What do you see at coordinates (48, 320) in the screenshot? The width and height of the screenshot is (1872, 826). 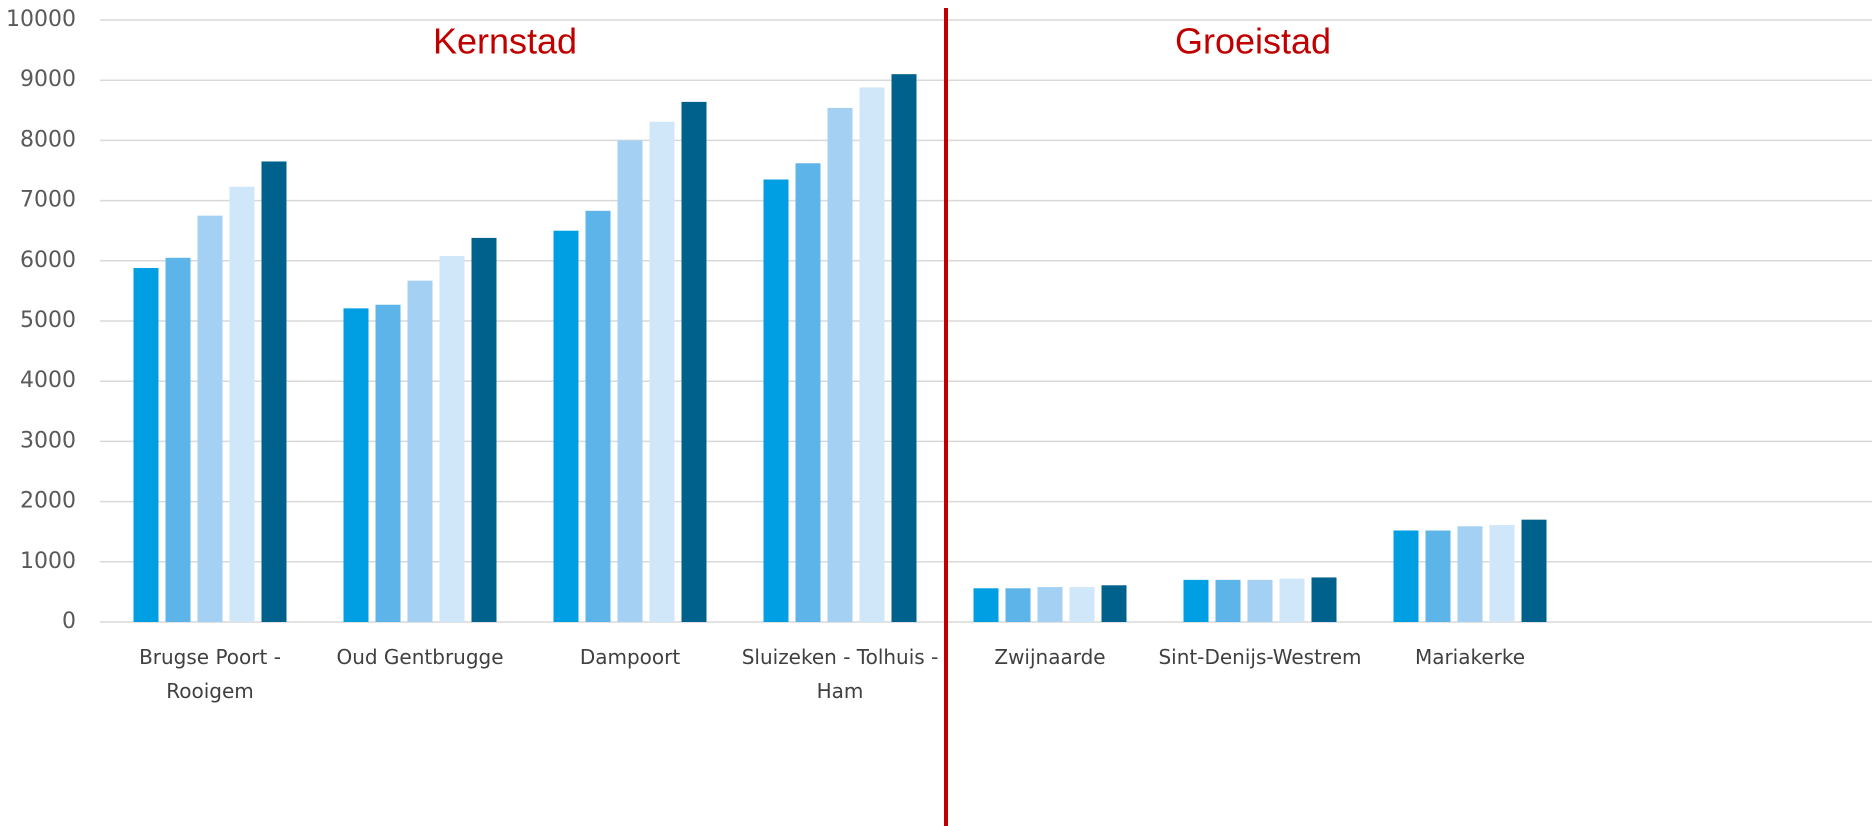 I see `y-tick-label: 5000` at bounding box center [48, 320].